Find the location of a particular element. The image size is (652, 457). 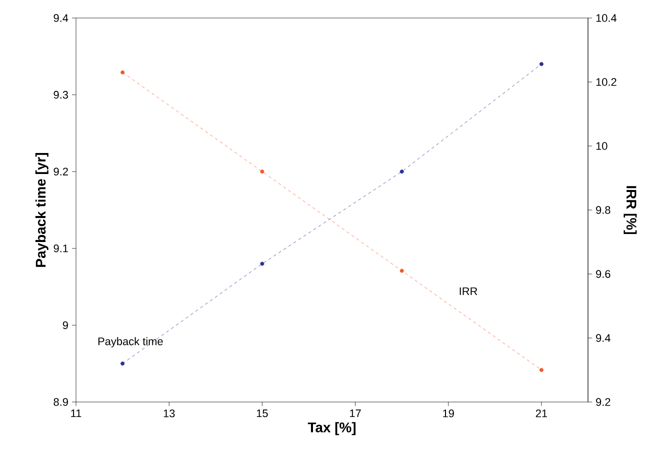

x-tick-label: 19 is located at coordinates (448, 414).